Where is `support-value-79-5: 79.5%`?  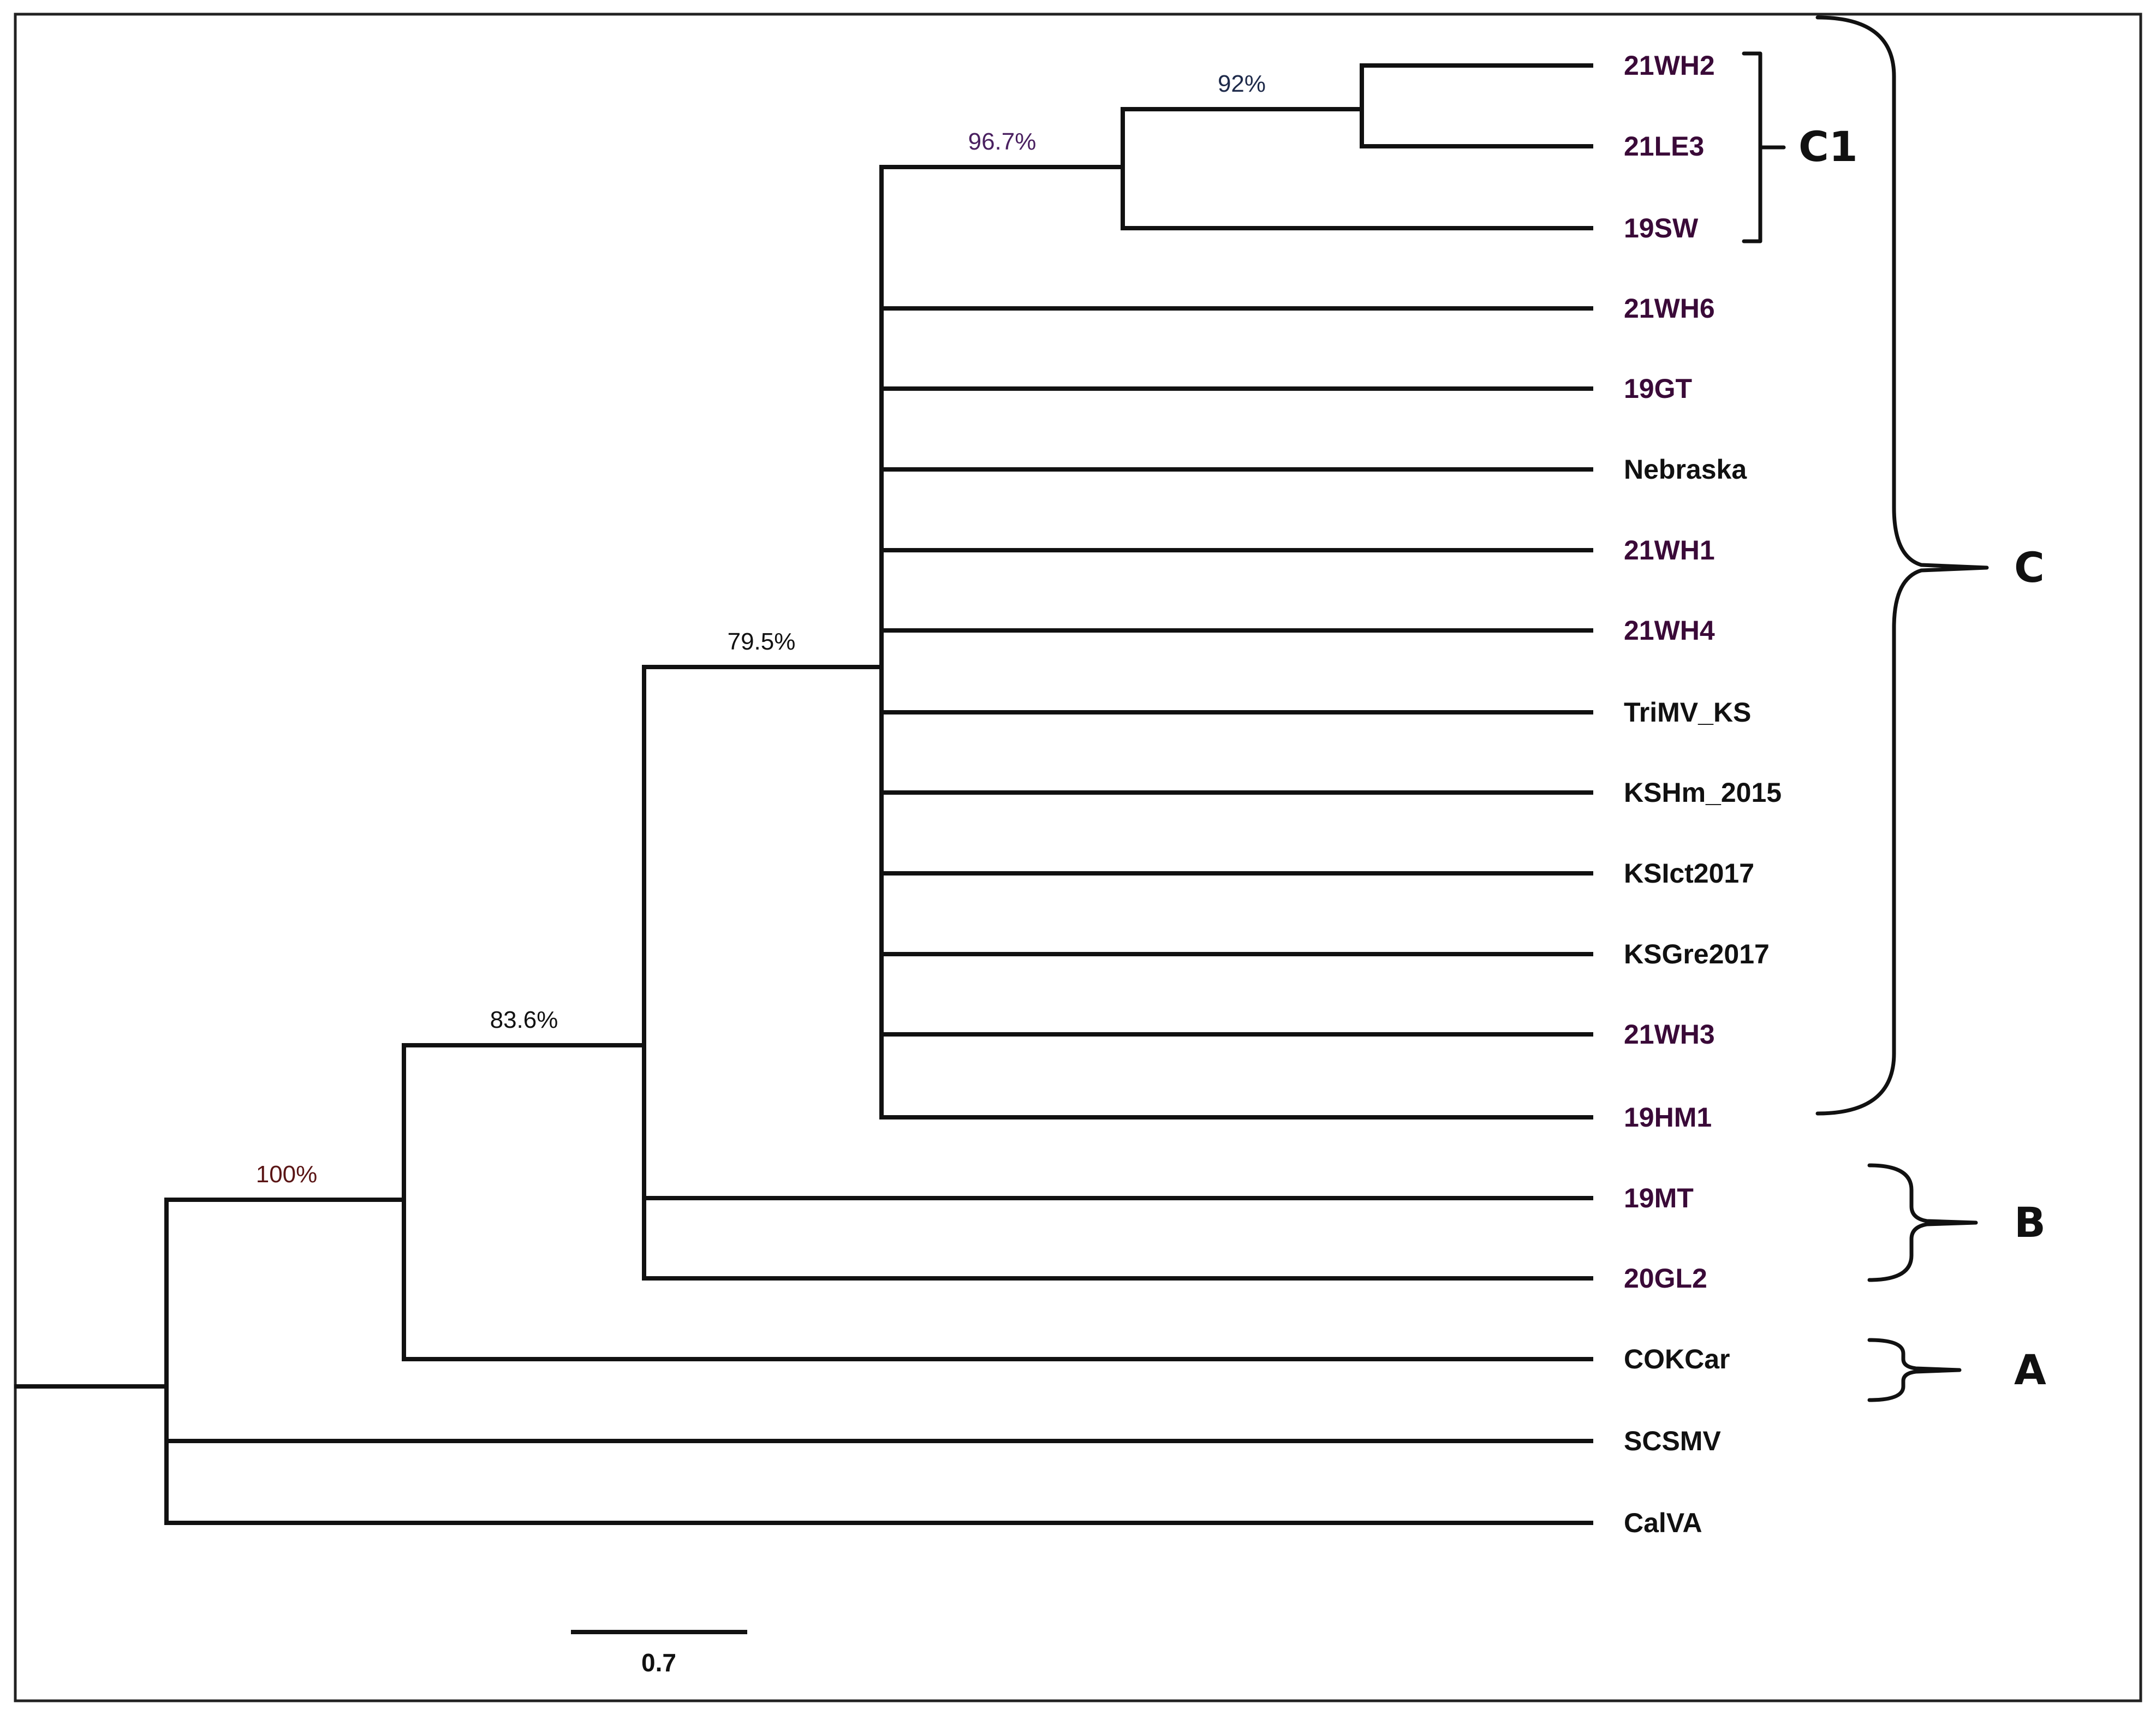
support-value-79-5: 79.5% is located at coordinates (762, 641).